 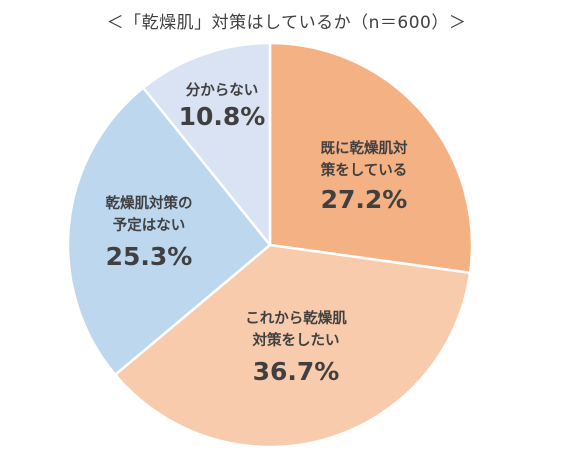 What do you see at coordinates (296, 371) in the screenshot?
I see `slice-value-2: 36.7%` at bounding box center [296, 371].